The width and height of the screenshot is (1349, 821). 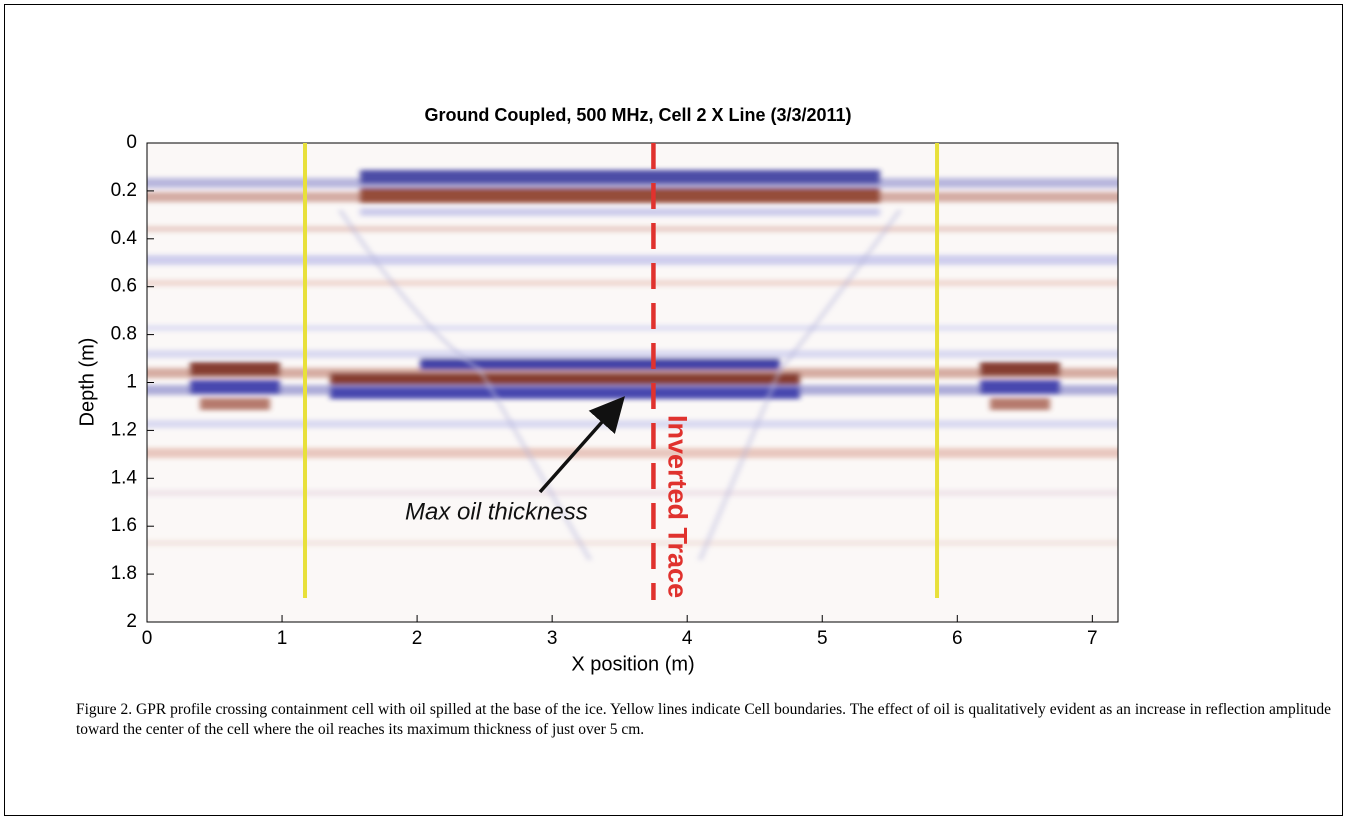 What do you see at coordinates (124, 477) in the screenshot?
I see `y-tick-label: 1.4` at bounding box center [124, 477].